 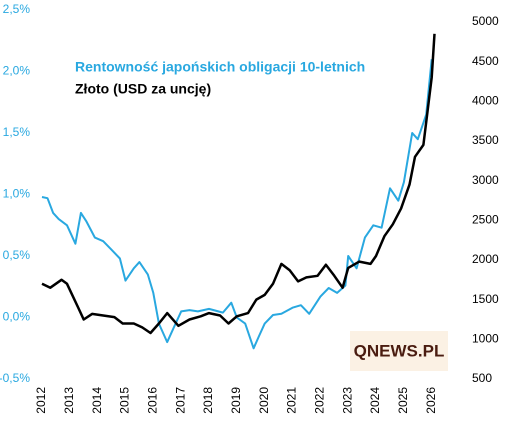 What do you see at coordinates (485, 180) in the screenshot?
I see `y2-tick-label: 3000` at bounding box center [485, 180].